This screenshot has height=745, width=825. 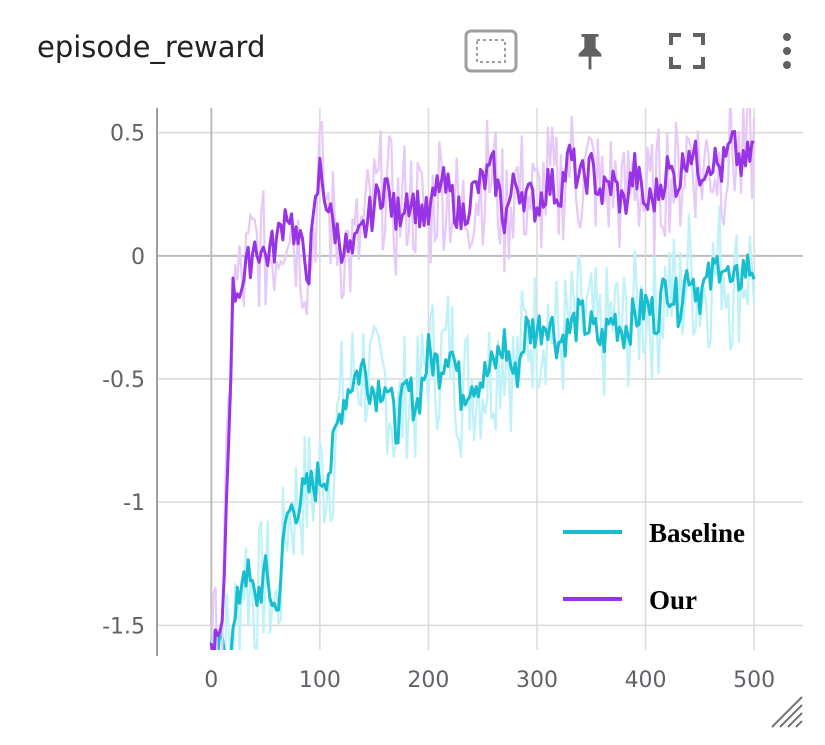 What do you see at coordinates (673, 600) in the screenshot?
I see `legend-label: Our` at bounding box center [673, 600].